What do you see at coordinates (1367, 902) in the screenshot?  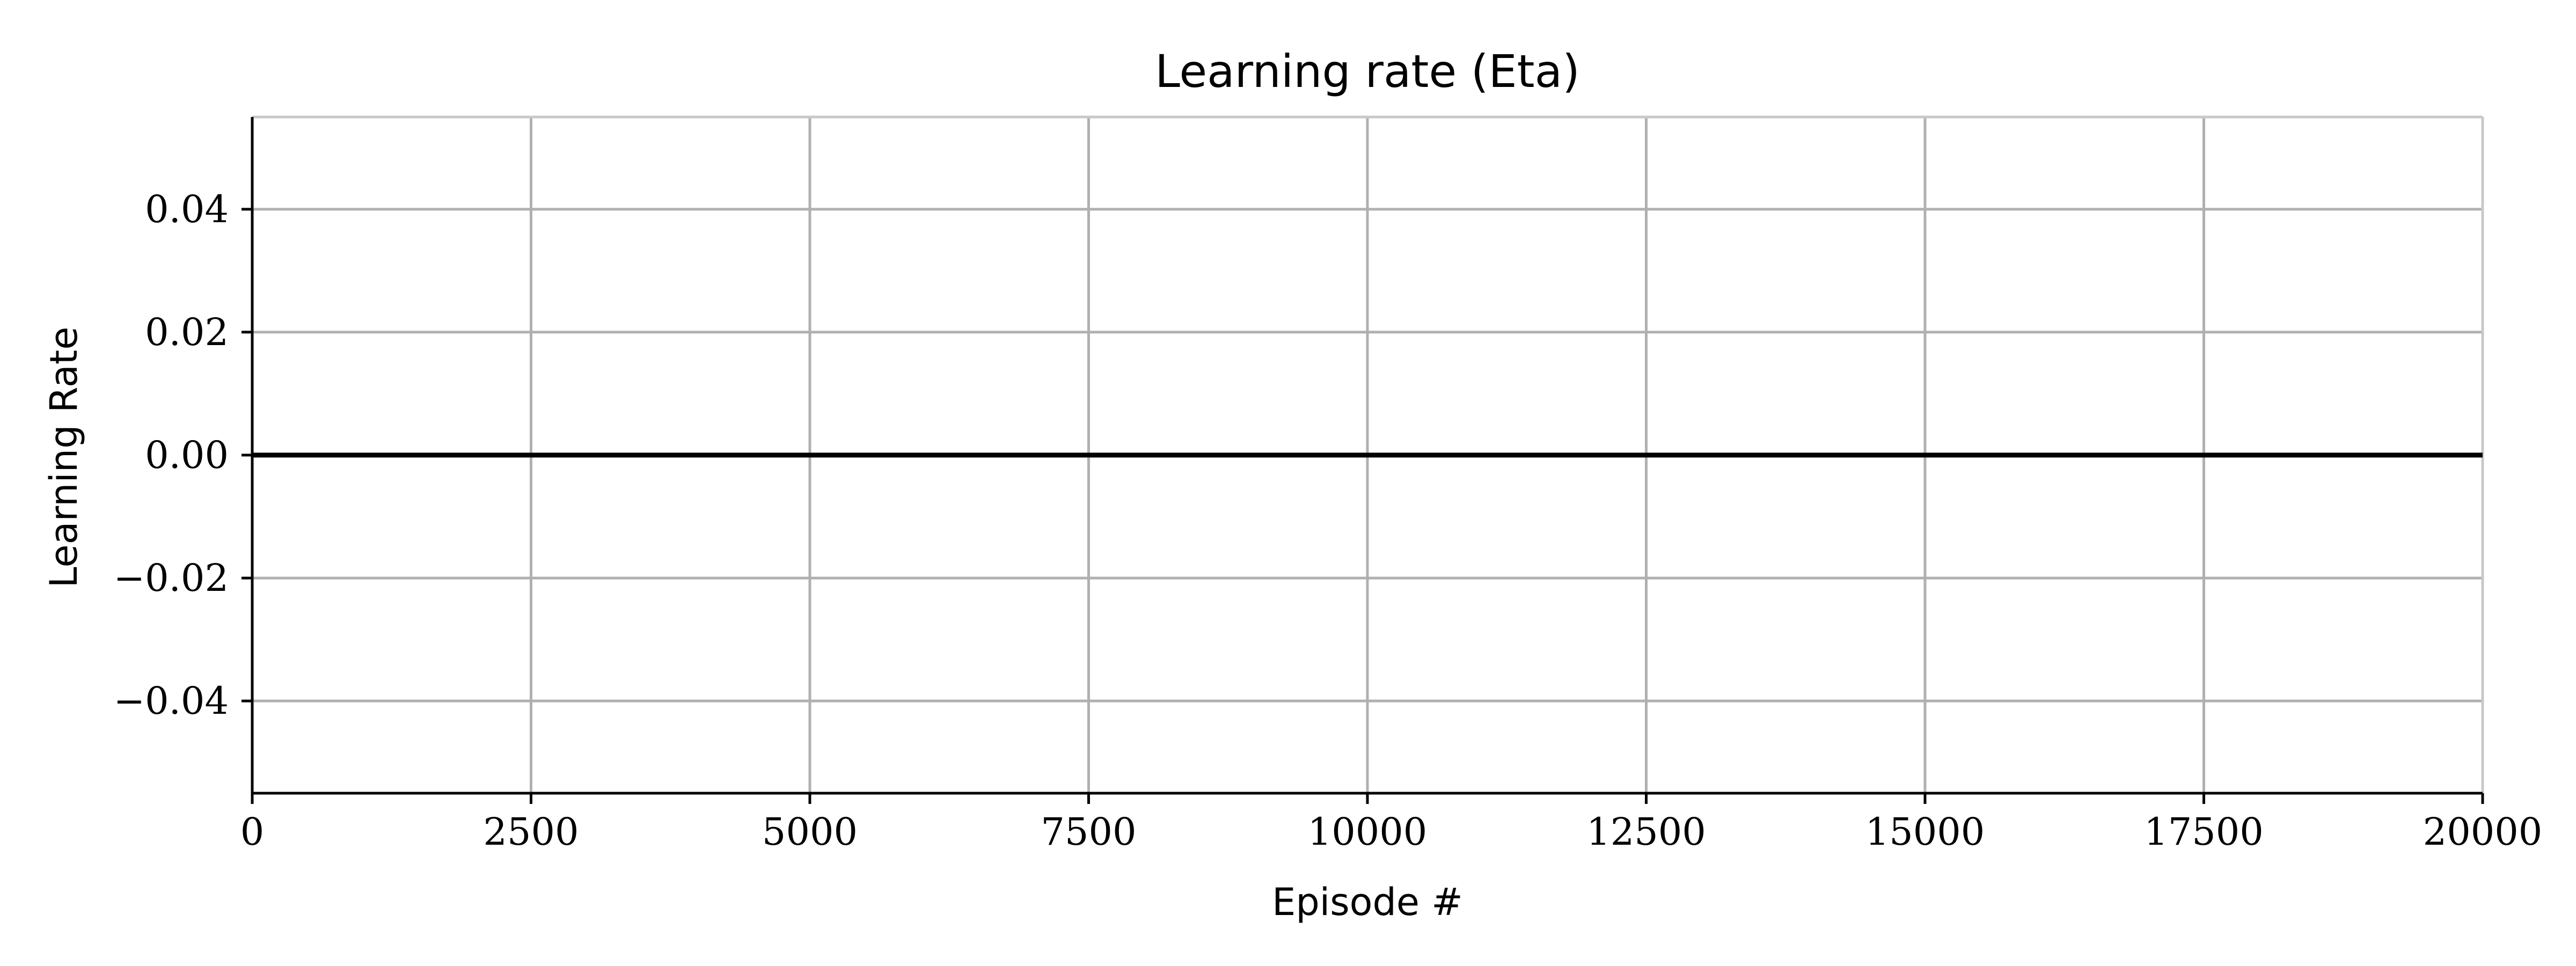 I see `x-axis-label: Episode #` at bounding box center [1367, 902].